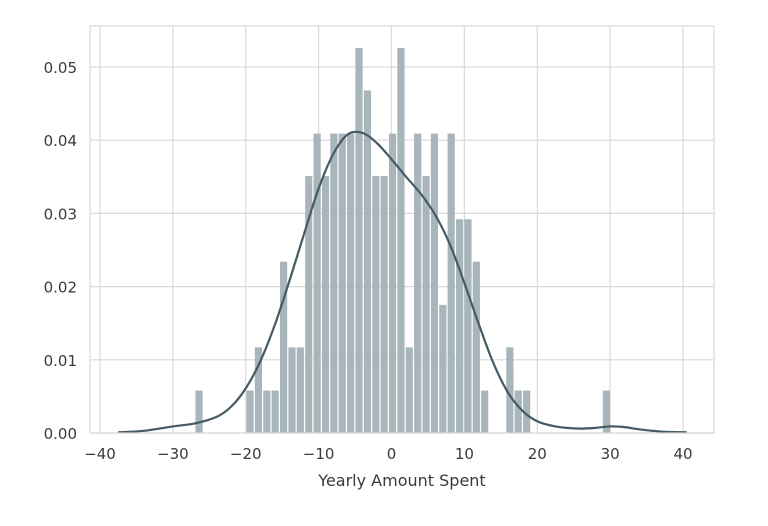 This screenshot has height=526, width=768. What do you see at coordinates (682, 454) in the screenshot?
I see `x-tick-label: 40` at bounding box center [682, 454].